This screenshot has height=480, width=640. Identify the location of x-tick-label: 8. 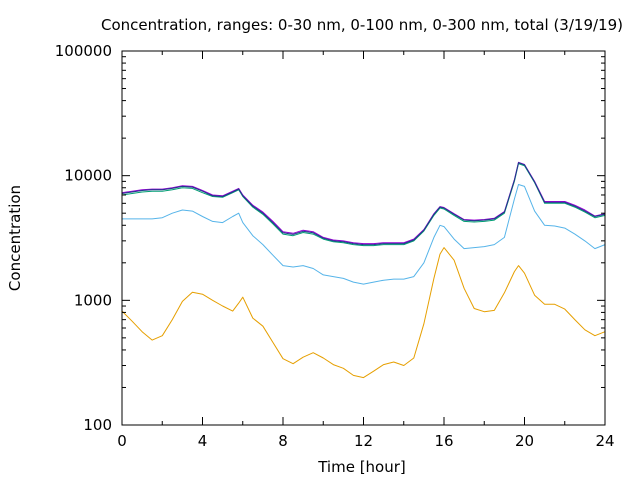
(283, 441).